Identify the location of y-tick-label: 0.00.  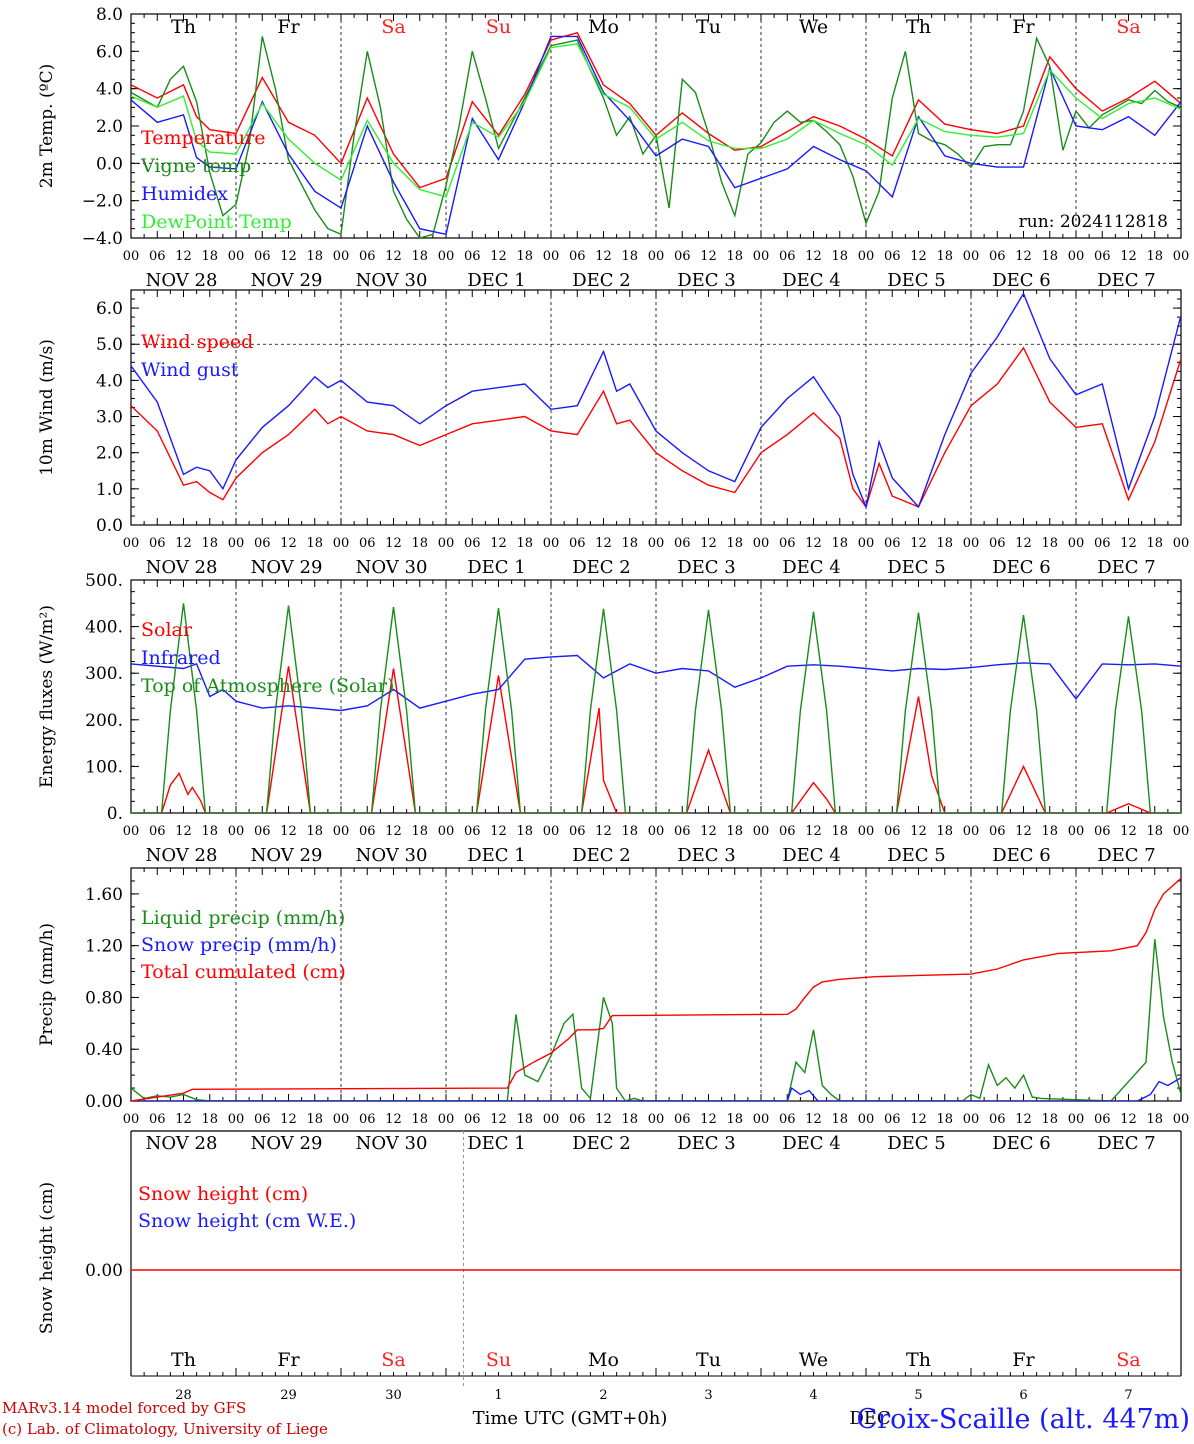
(104, 1102).